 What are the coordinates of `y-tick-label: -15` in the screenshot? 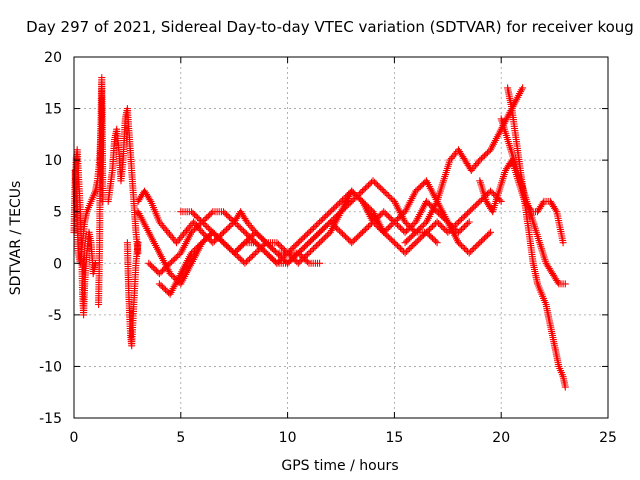 It's located at (50, 419).